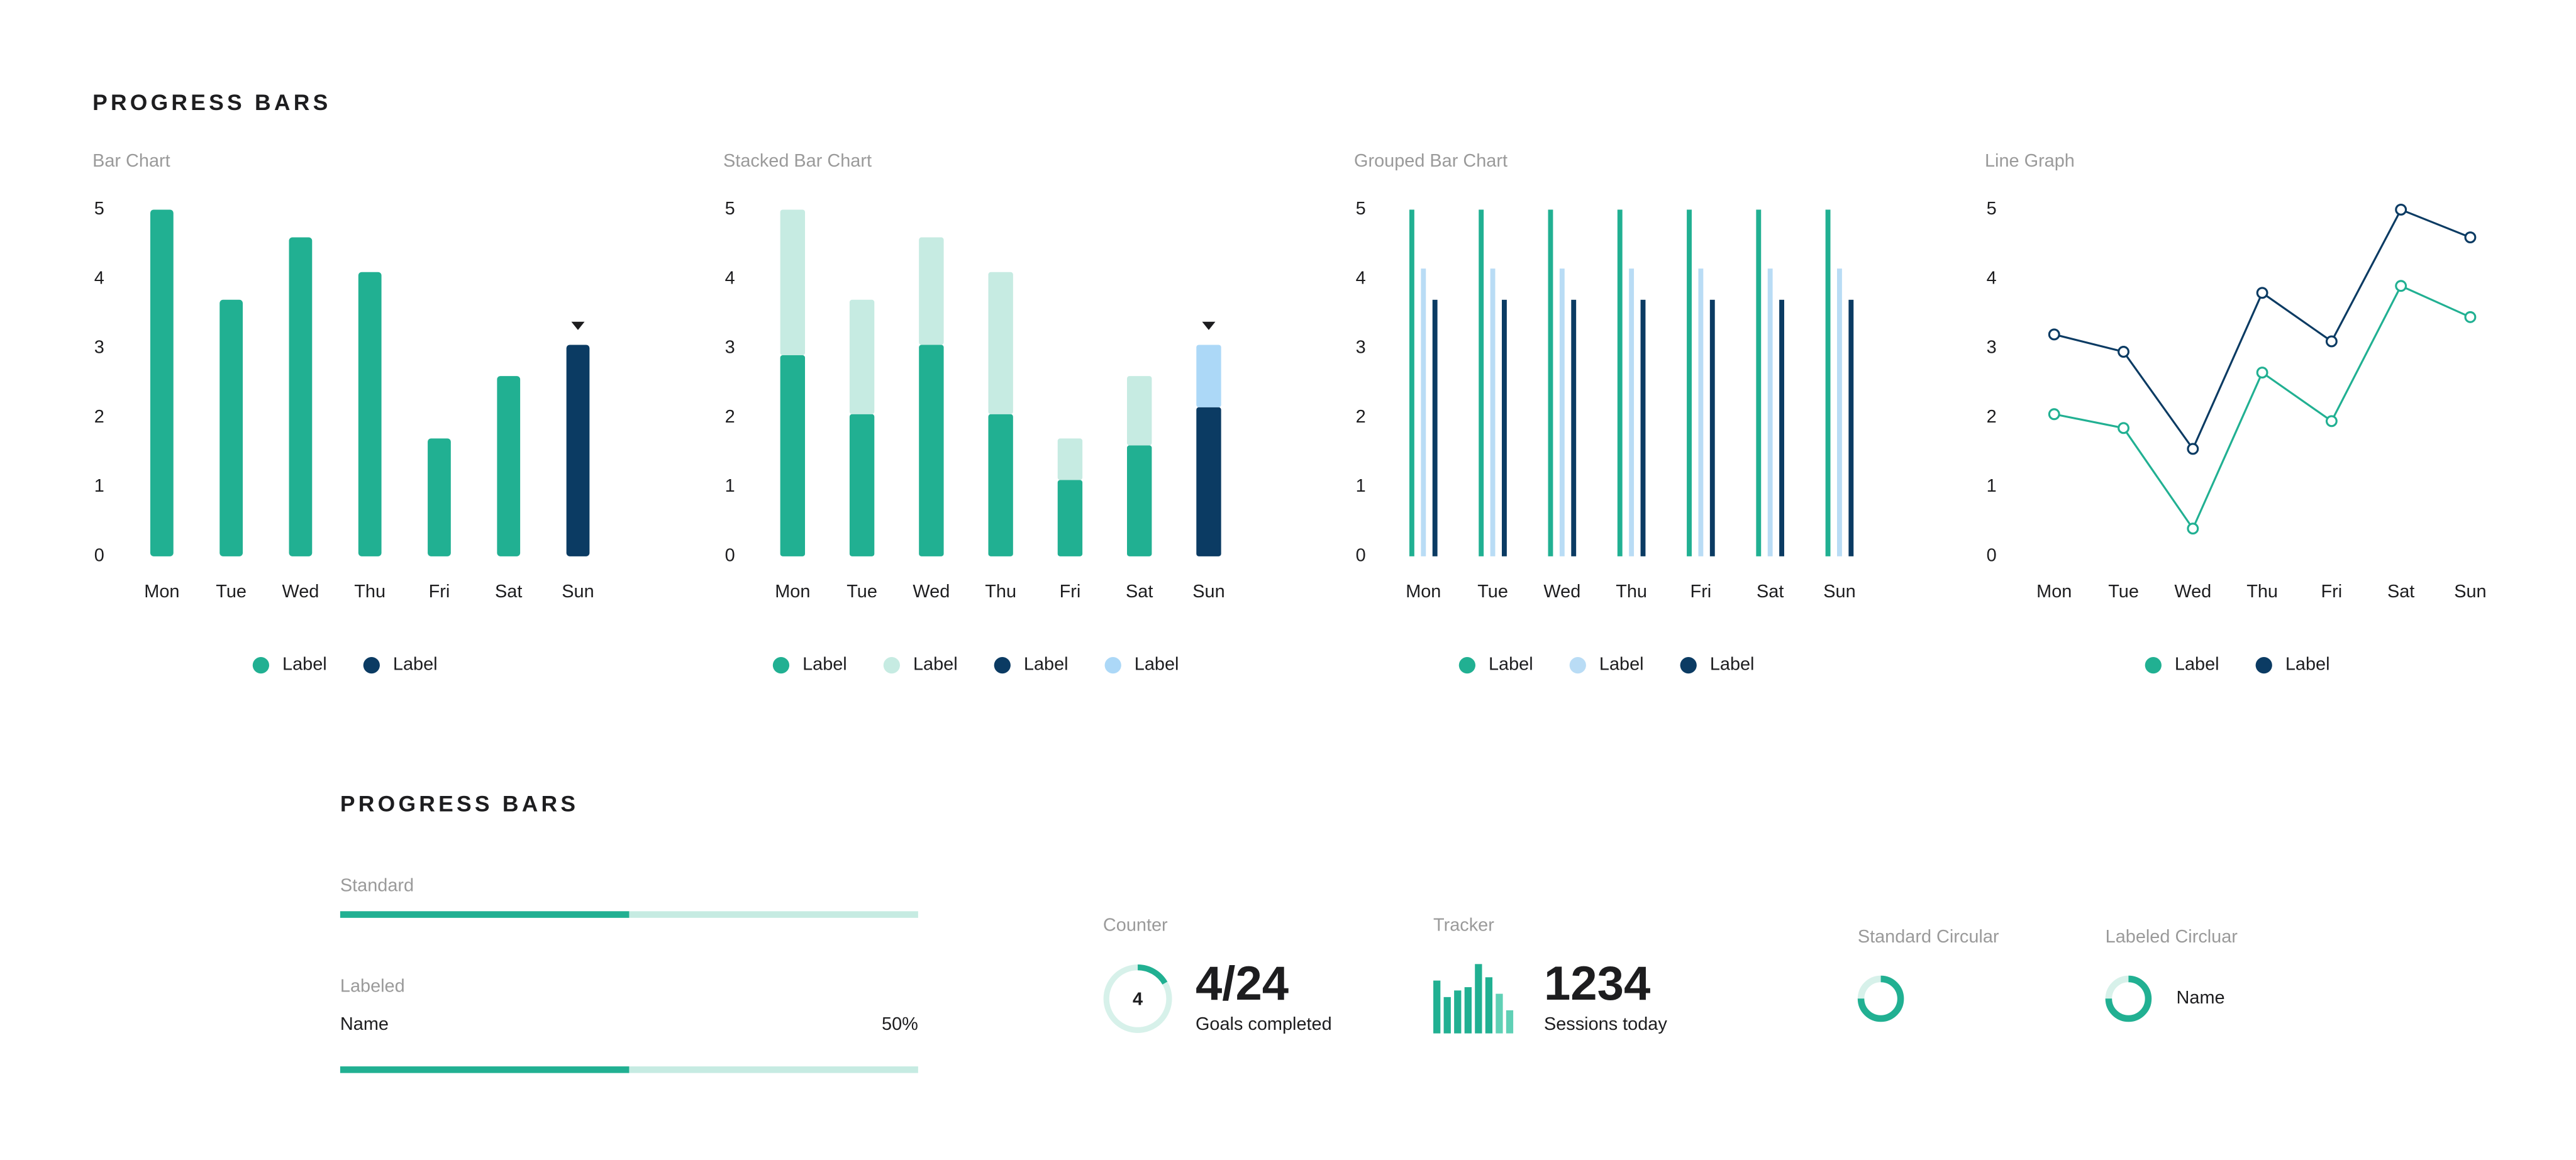 This screenshot has height=1160, width=2576. What do you see at coordinates (797, 161) in the screenshot?
I see `chart-title: Stacked Bar Chart` at bounding box center [797, 161].